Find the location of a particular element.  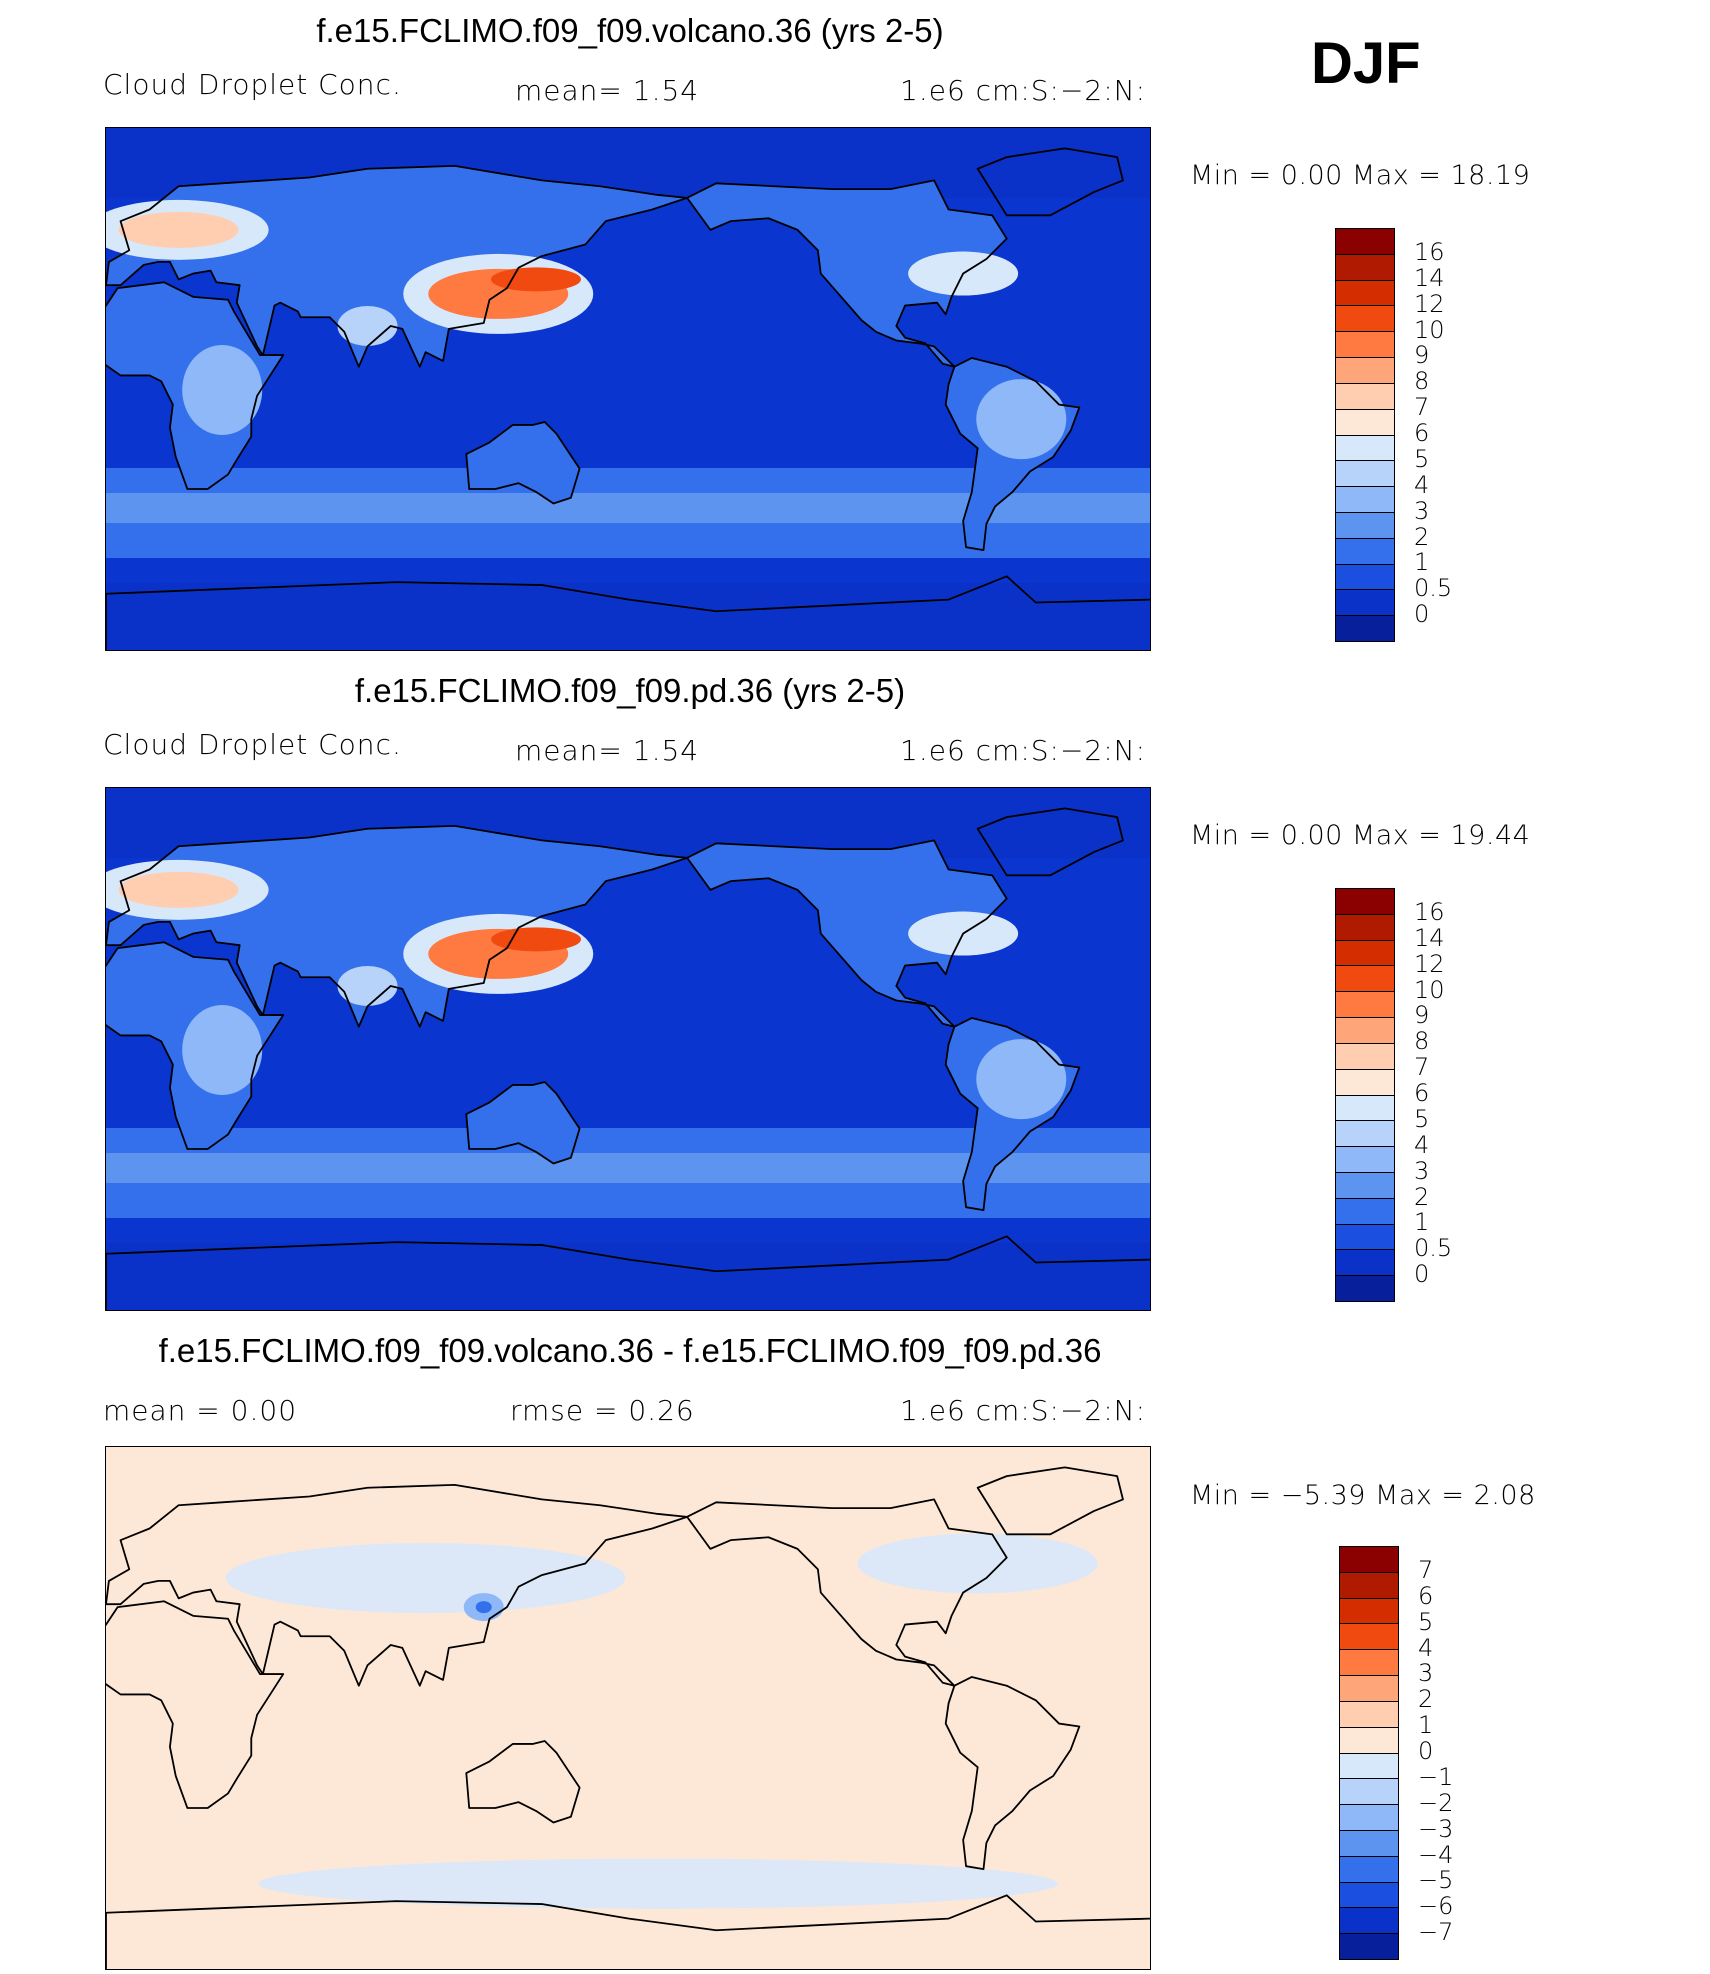

coastline-samerica is located at coordinates (1012, 1773).